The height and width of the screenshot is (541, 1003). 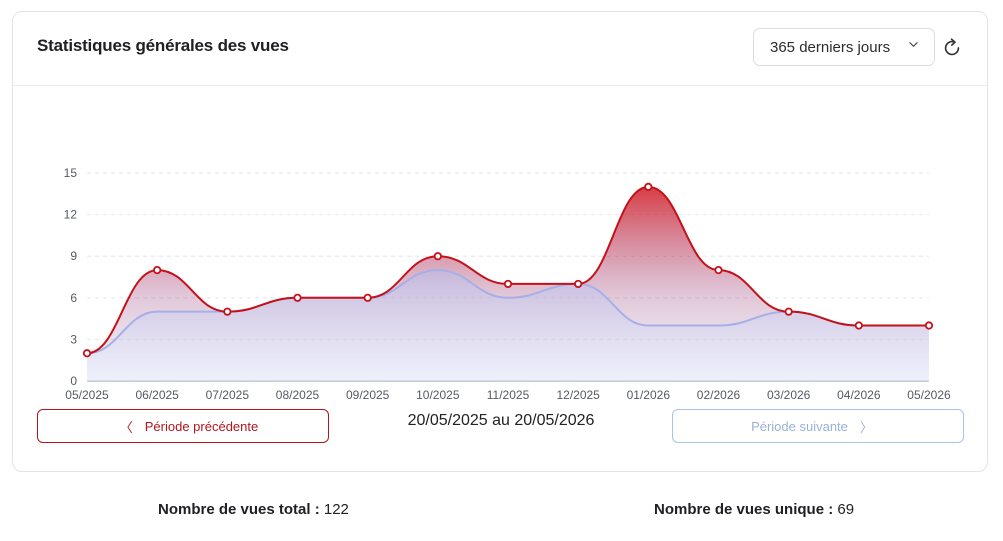 I want to click on range-select-value: 365 derniers jours, so click(x=830, y=47).